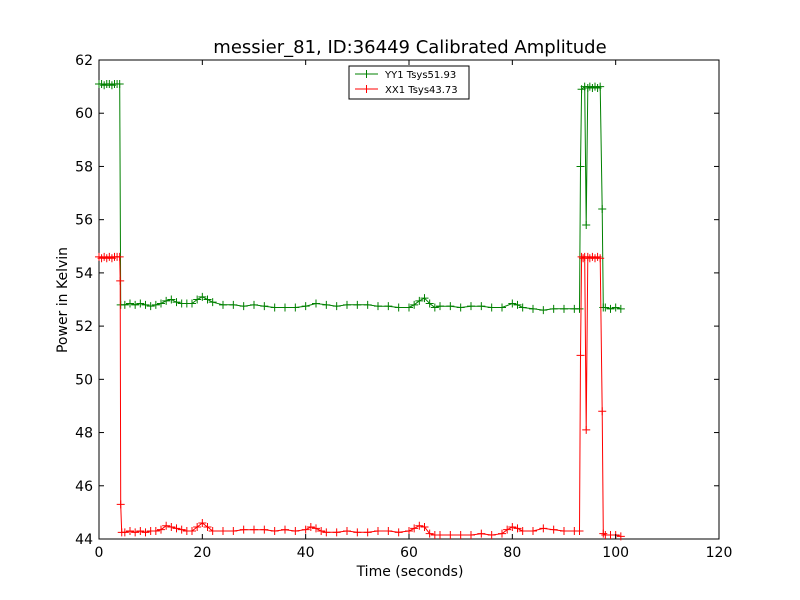  What do you see at coordinates (84, 434) in the screenshot?
I see `y-tick-label: 48` at bounding box center [84, 434].